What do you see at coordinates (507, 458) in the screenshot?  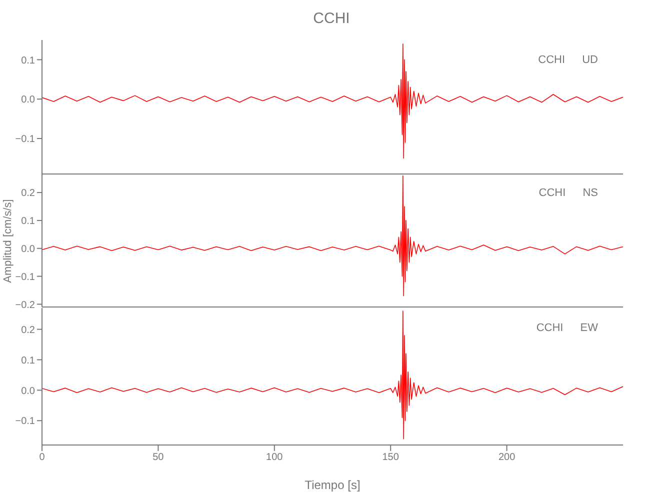 I see `x-tick-label: 200` at bounding box center [507, 458].